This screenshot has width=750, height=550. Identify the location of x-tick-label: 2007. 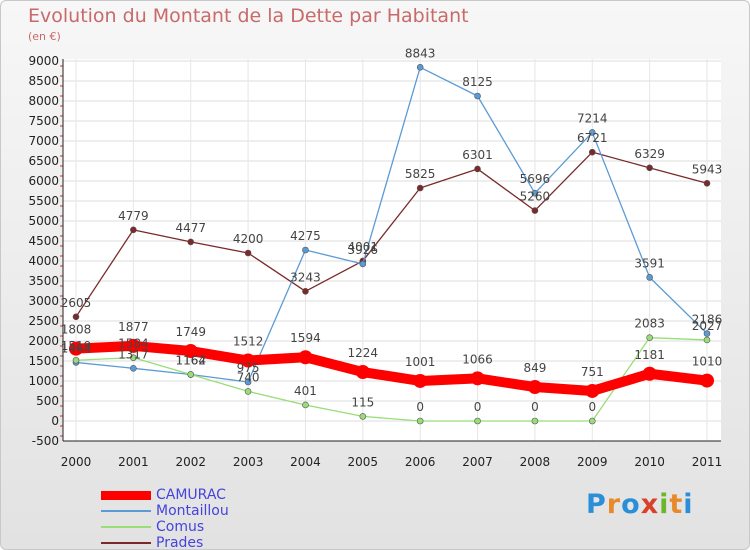
(477, 462).